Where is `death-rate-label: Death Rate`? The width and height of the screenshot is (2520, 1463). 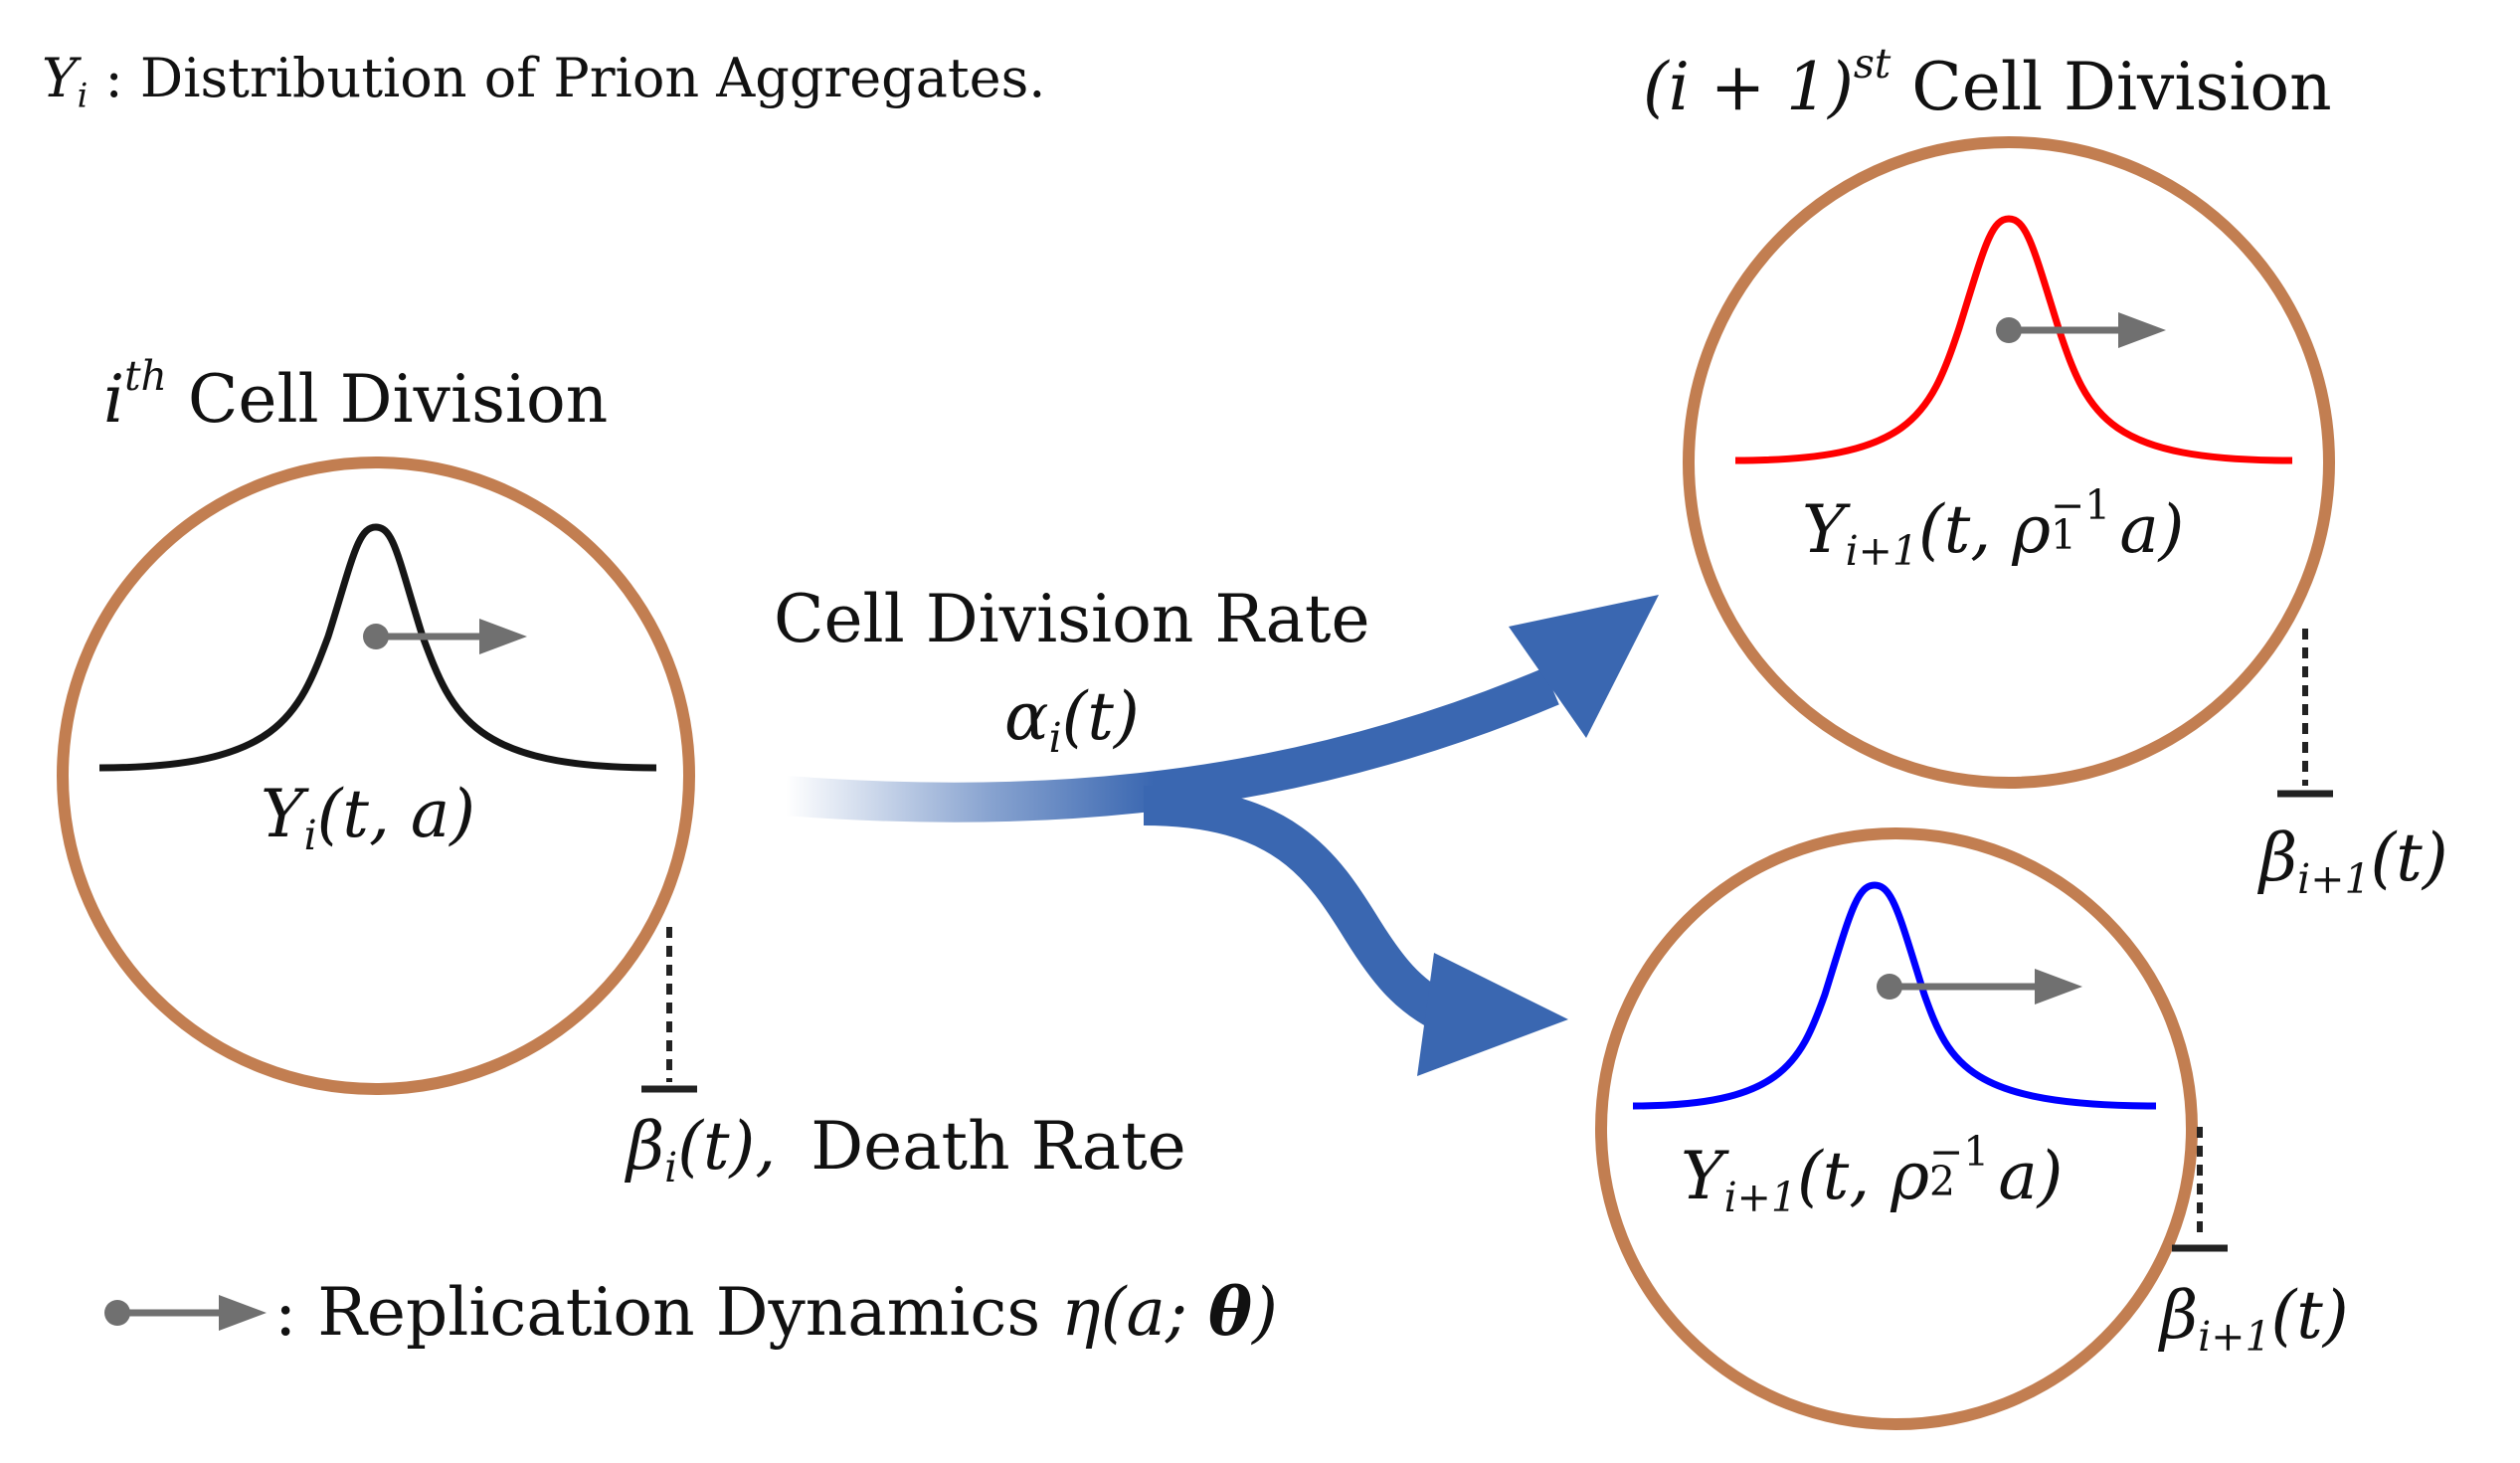
death-rate-label: Death Rate is located at coordinates (998, 1146).